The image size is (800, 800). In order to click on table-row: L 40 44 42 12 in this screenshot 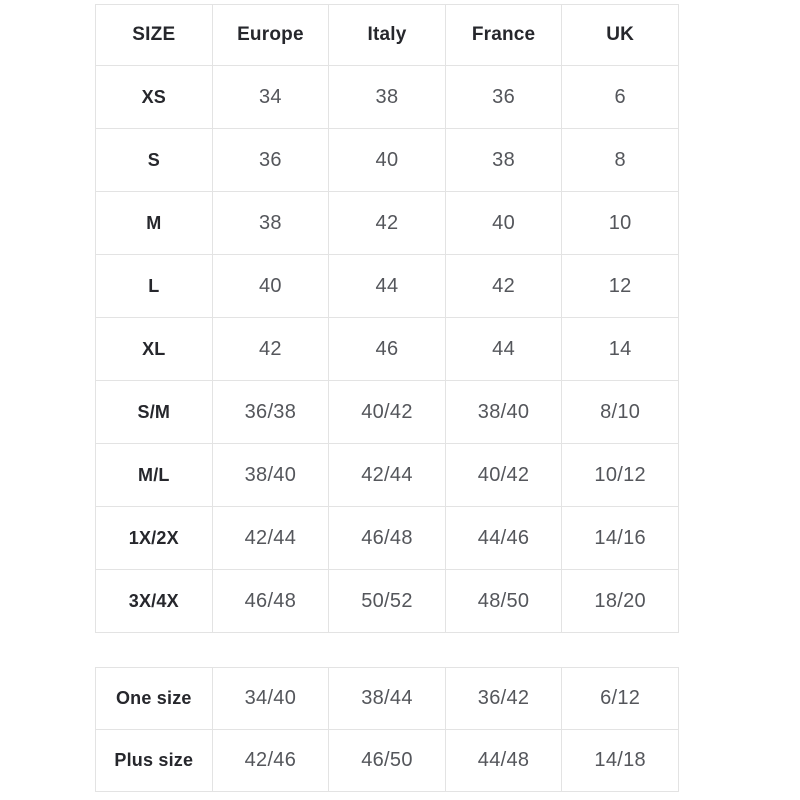, I will do `click(387, 286)`.